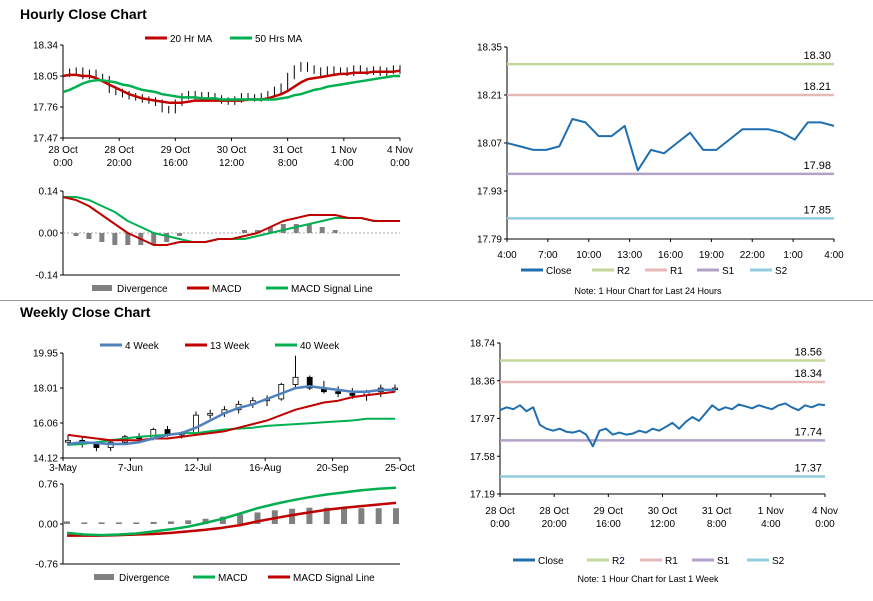 The width and height of the screenshot is (873, 601). I want to click on hourly-levels-close-line, so click(670, 145).